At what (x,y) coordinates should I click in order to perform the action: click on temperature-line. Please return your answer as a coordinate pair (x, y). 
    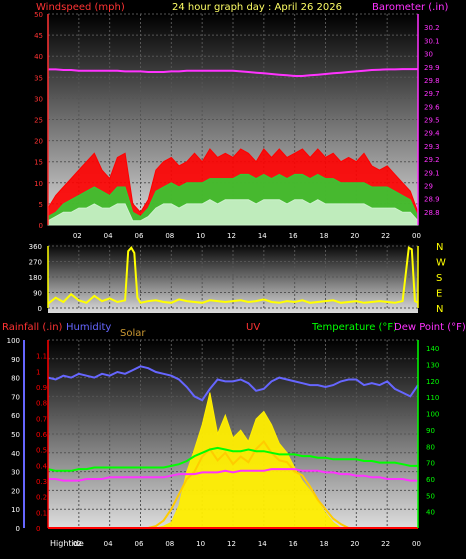
    Looking at the image, I should click on (232, 459).